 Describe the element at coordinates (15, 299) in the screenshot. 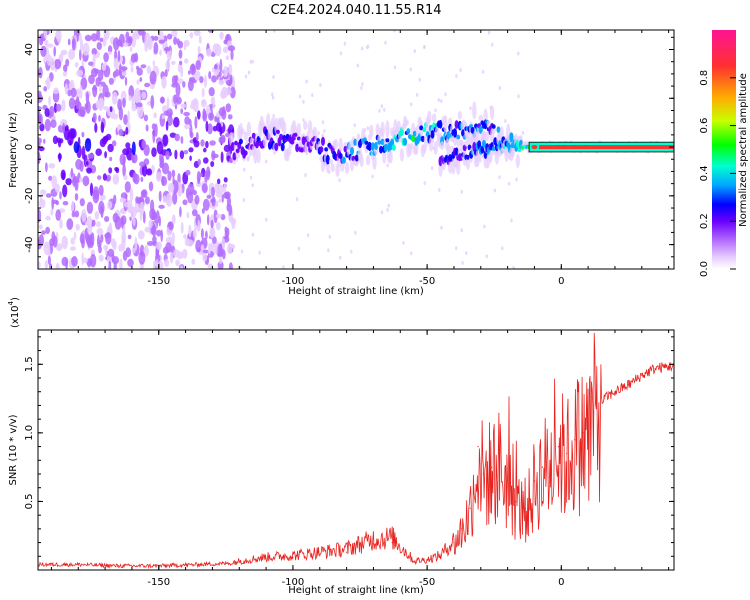

I see `snr-multiplier-close: )` at that location.